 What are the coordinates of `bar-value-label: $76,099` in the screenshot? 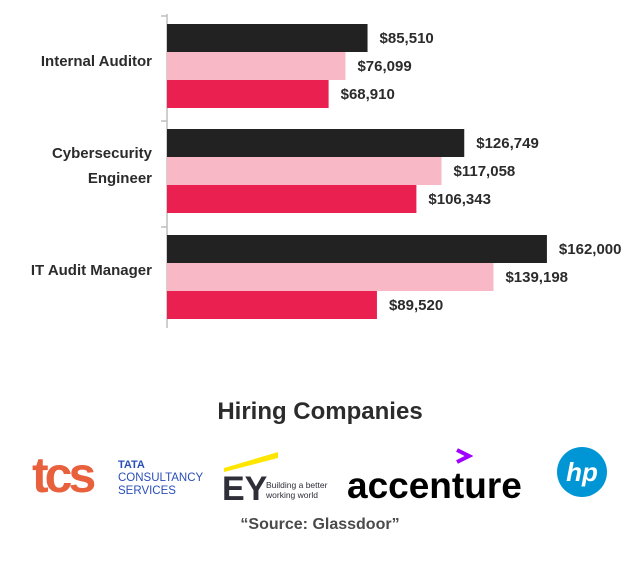 It's located at (384, 66).